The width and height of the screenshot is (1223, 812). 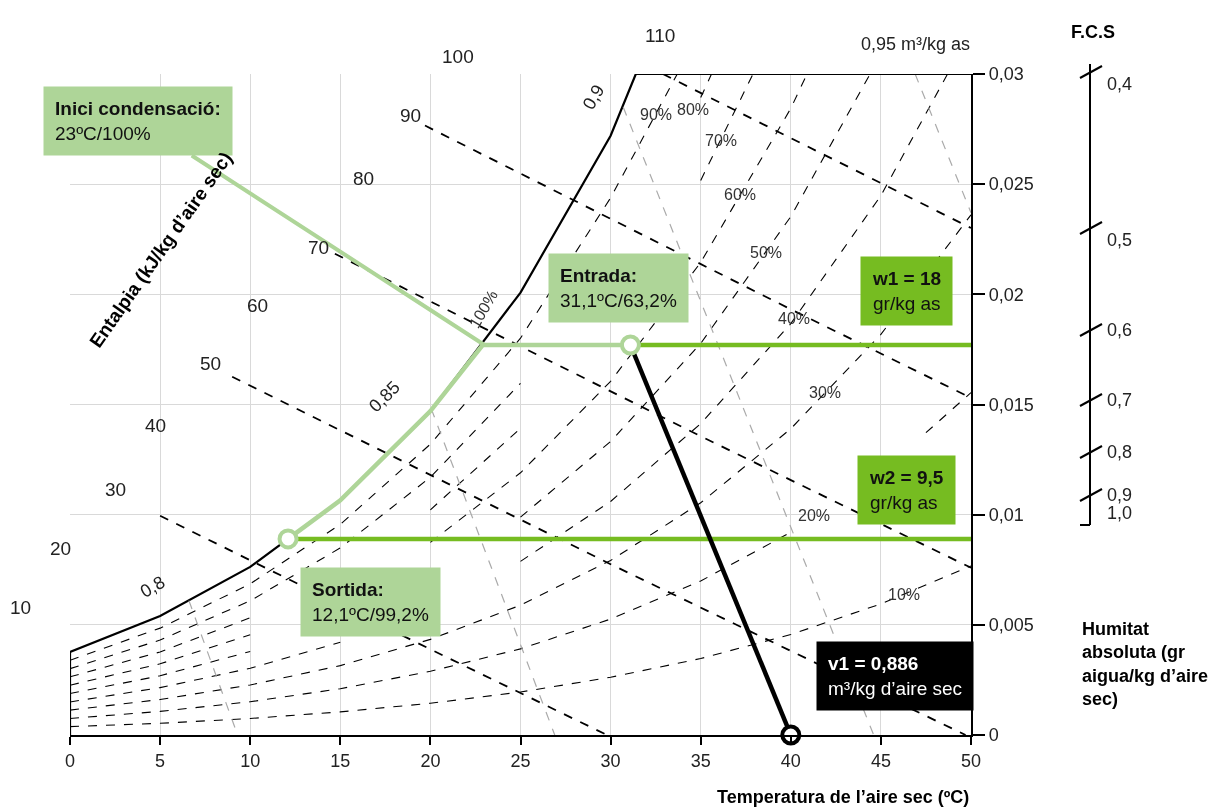 I want to click on annotation: 0,9, so click(x=593, y=97).